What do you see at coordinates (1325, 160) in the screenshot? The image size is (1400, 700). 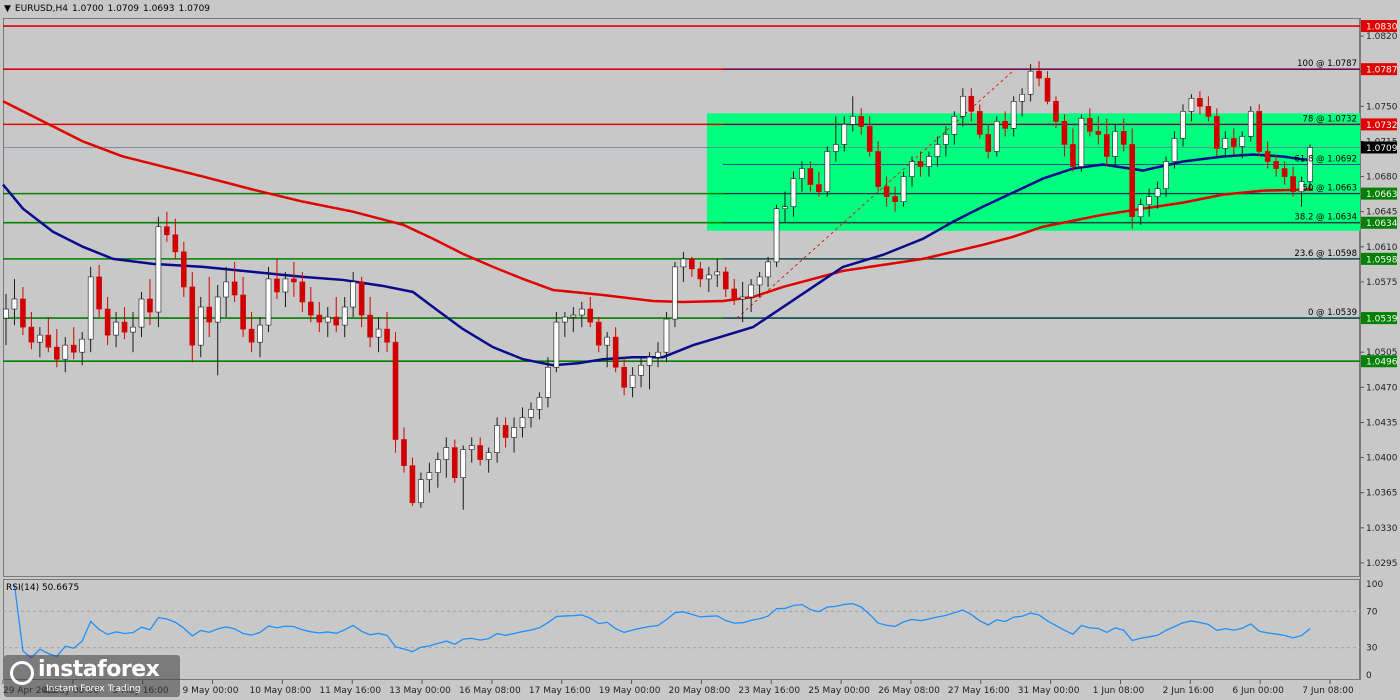 I see `fibonacci-level-label: 61.8 @ 1.0692` at bounding box center [1325, 160].